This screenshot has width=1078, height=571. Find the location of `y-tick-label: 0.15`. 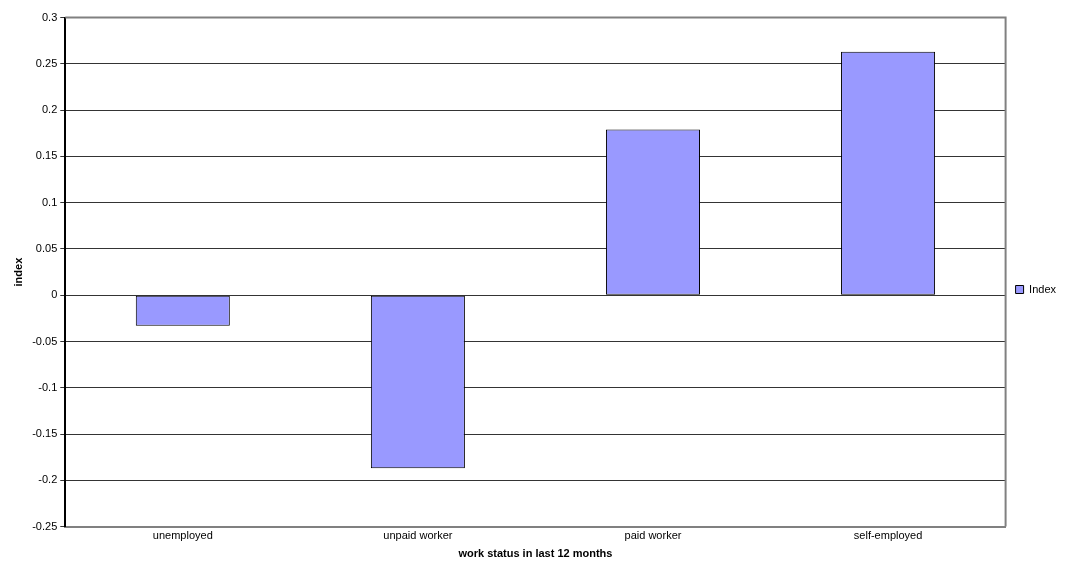

y-tick-label: 0.15 is located at coordinates (46, 155).